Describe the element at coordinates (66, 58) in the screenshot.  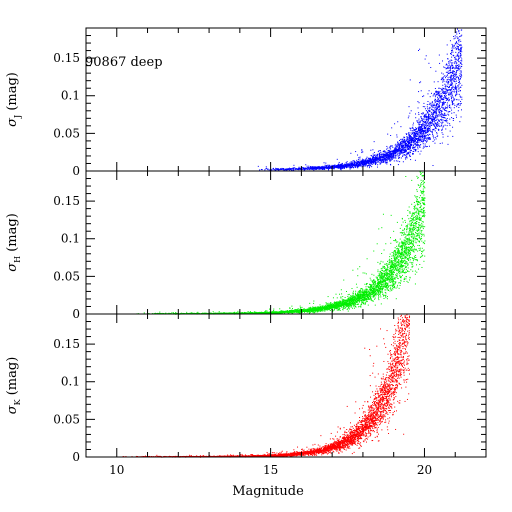
I see `y-tick-label: 0.15` at that location.